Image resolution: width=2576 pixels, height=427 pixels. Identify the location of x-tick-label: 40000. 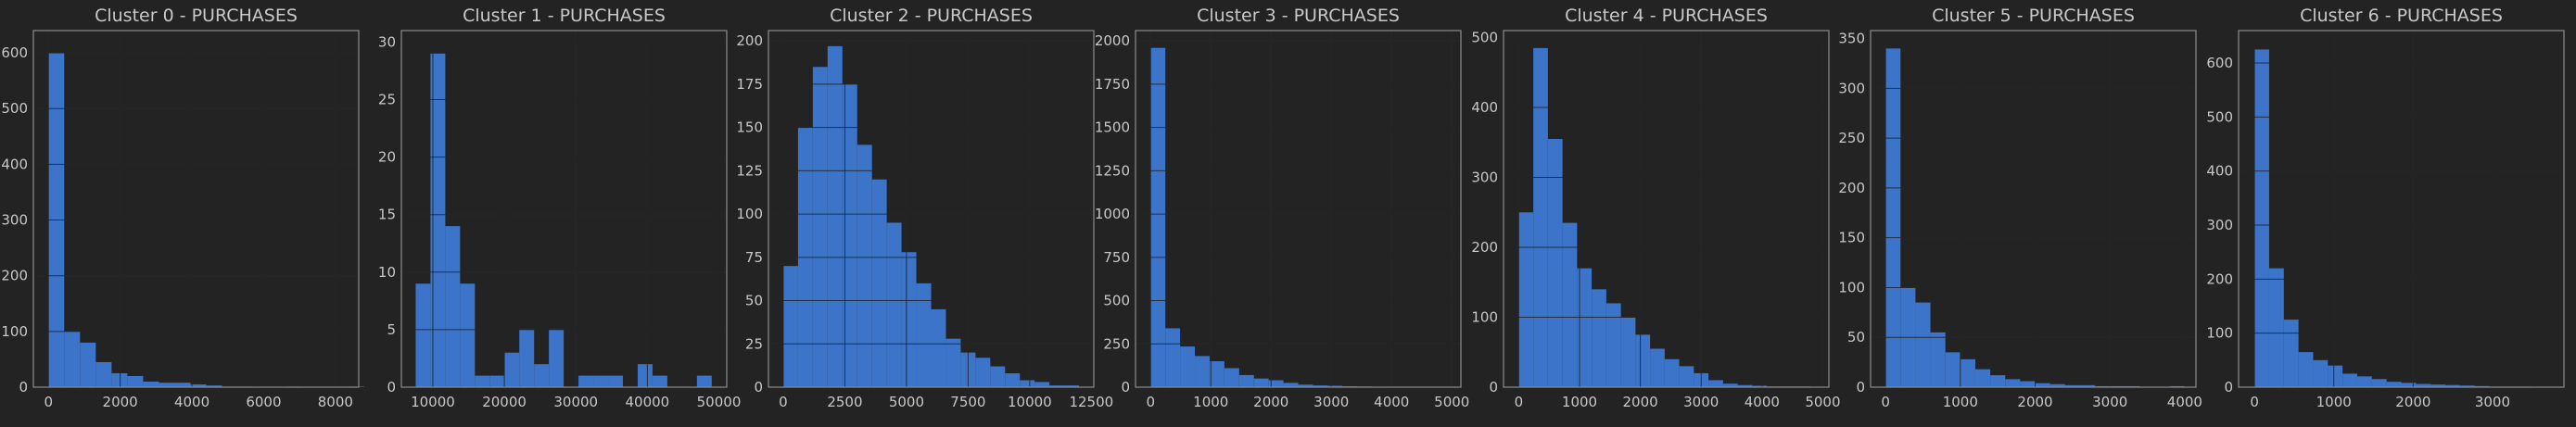
(648, 402).